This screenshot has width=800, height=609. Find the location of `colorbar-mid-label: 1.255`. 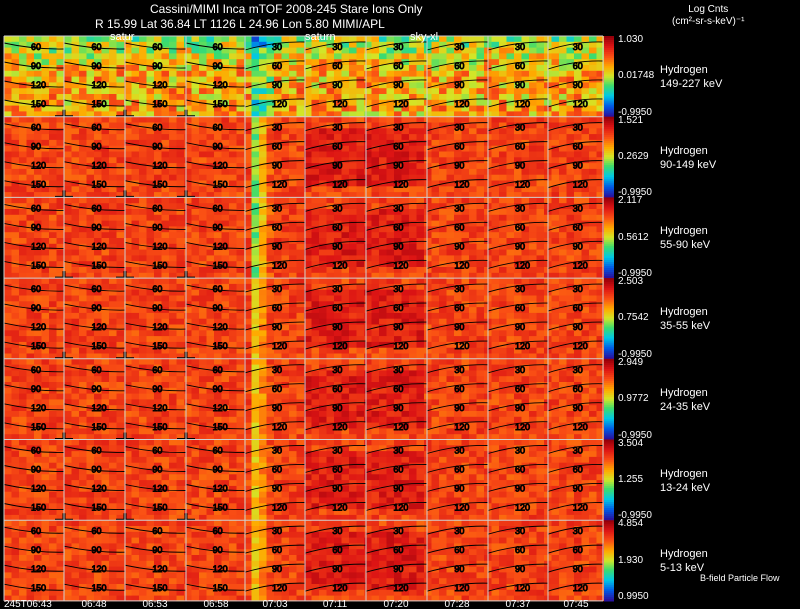

colorbar-mid-label: 1.255 is located at coordinates (631, 479).